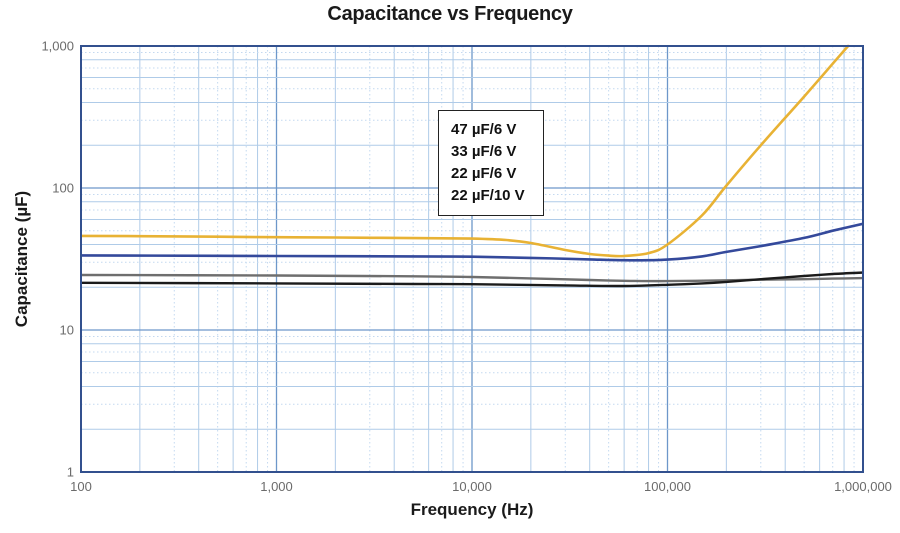 This screenshot has height=533, width=900. I want to click on x-tick-label: 1,000, so click(276, 486).